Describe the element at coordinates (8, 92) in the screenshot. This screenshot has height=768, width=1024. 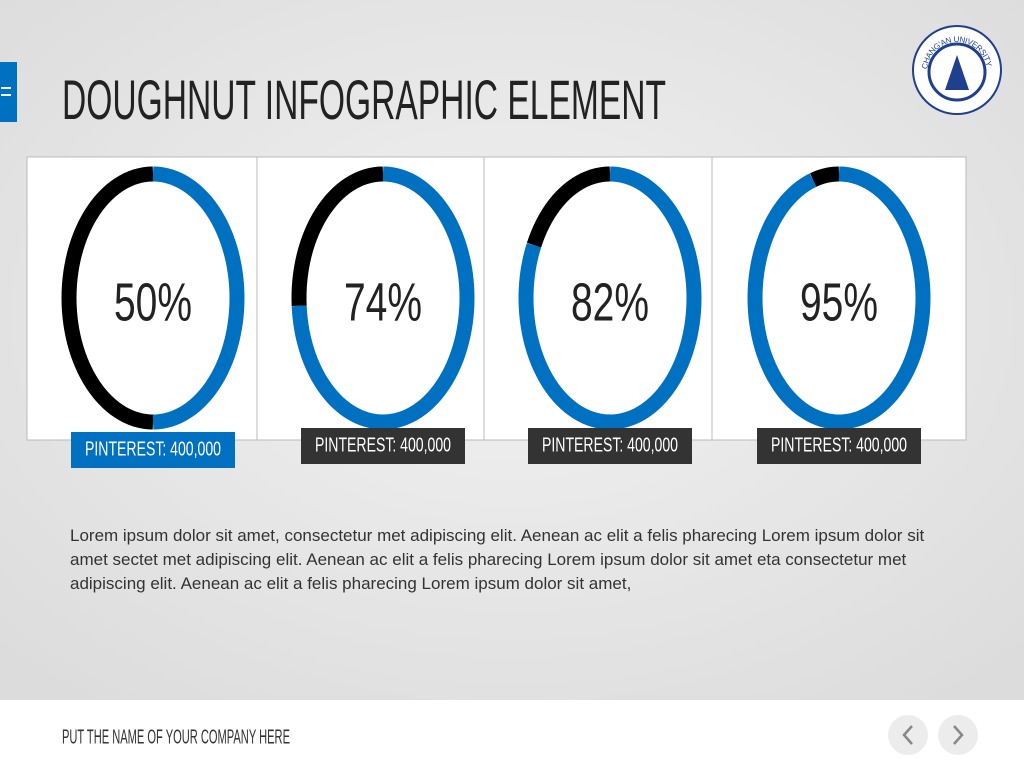
I see `side-tab` at that location.